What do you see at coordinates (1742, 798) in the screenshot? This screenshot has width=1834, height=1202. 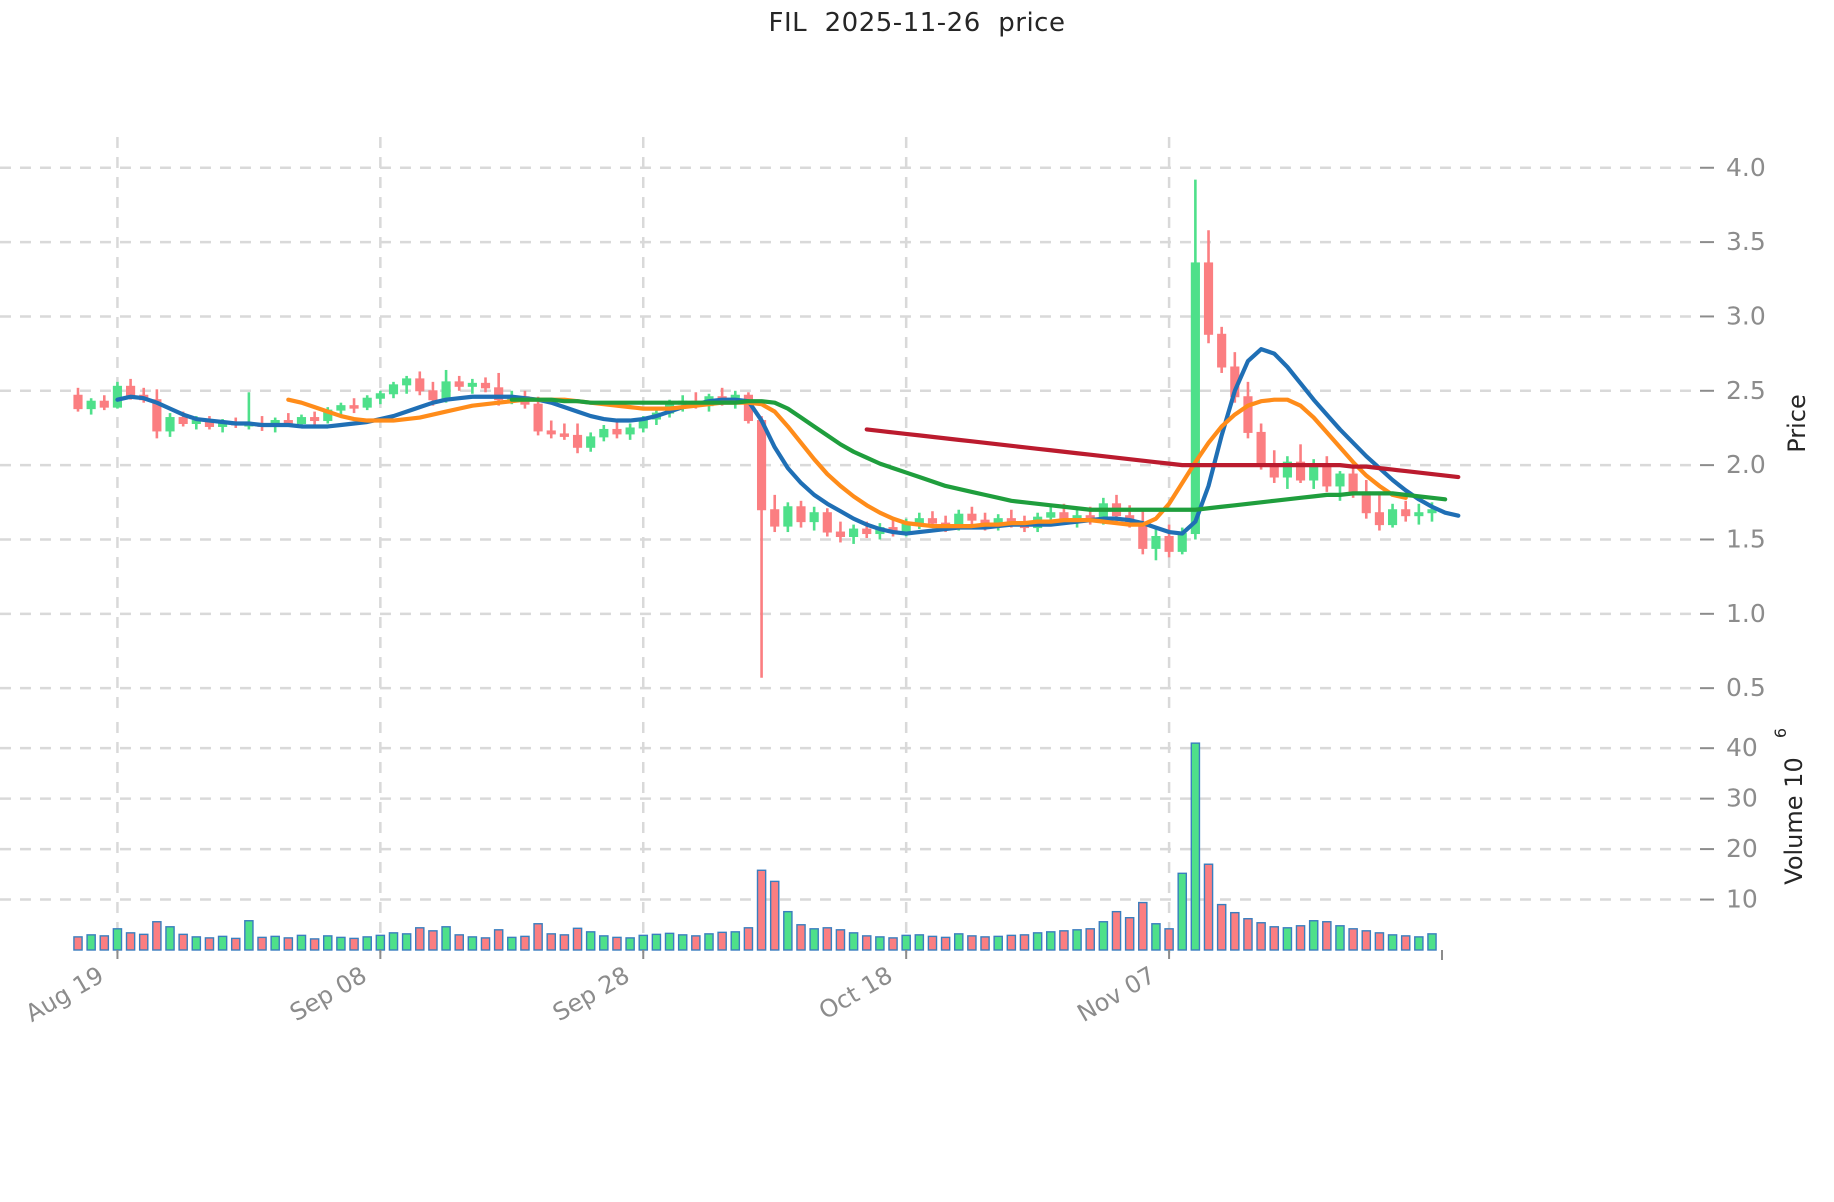 I see `volume-tick-label: 30` at bounding box center [1742, 798].